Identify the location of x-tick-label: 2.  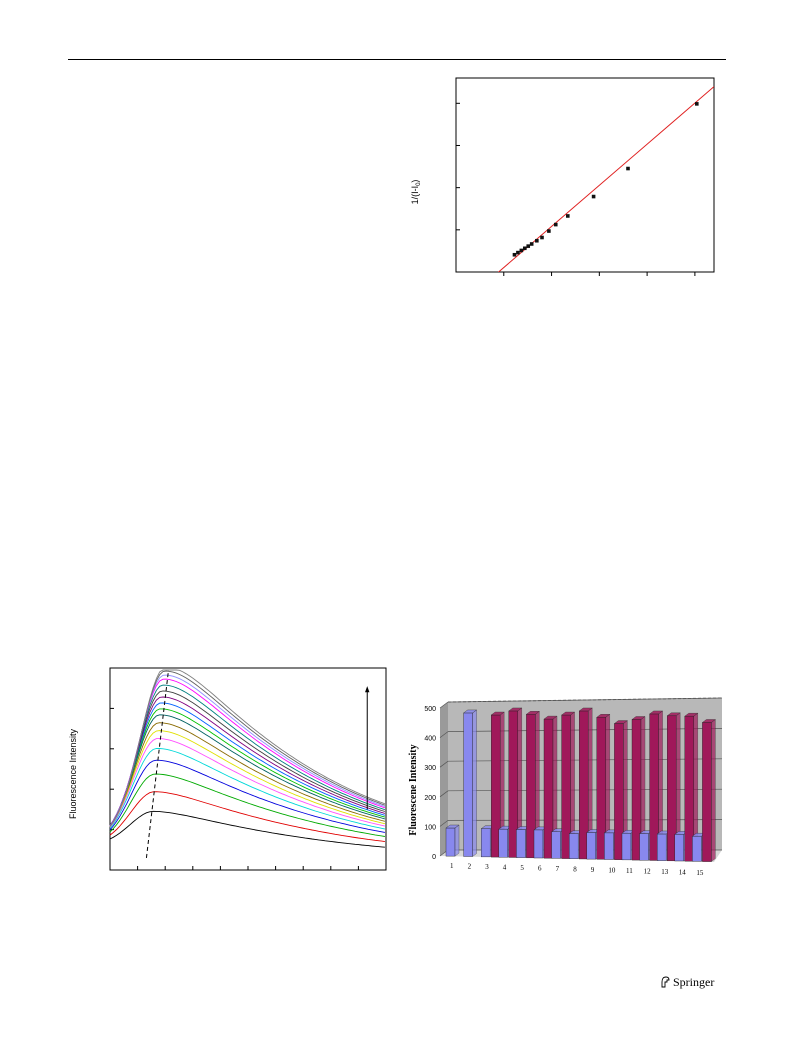
(470, 867).